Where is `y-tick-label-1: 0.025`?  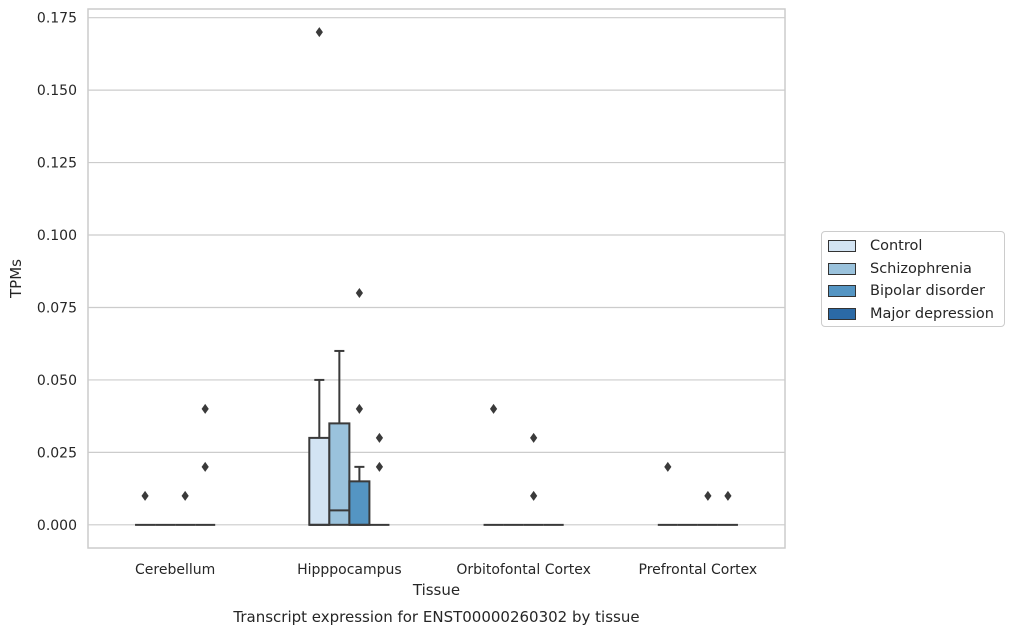 y-tick-label-1: 0.025 is located at coordinates (57, 453).